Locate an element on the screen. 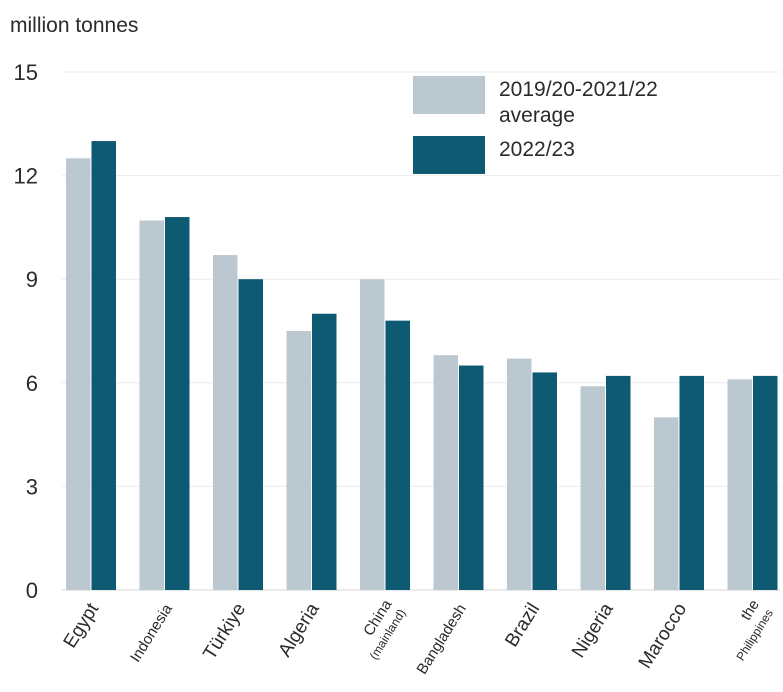 The height and width of the screenshot is (692, 783). bar-group-indonesia is located at coordinates (164, 404).